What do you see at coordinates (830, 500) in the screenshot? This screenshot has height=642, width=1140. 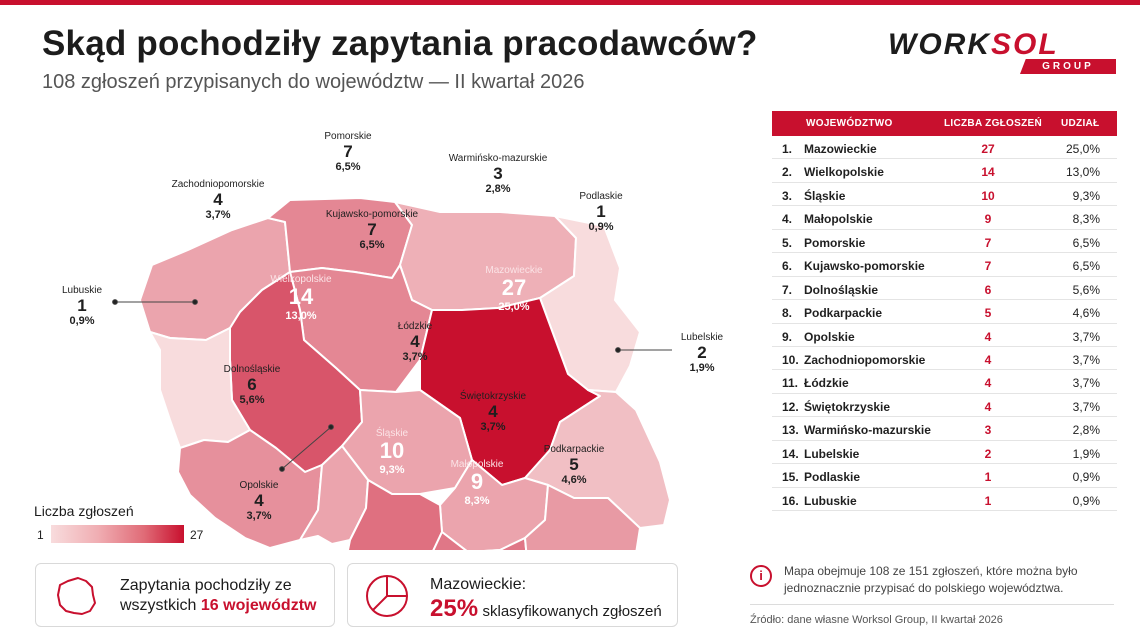 I see `row-region-name: Lubuskie` at bounding box center [830, 500].